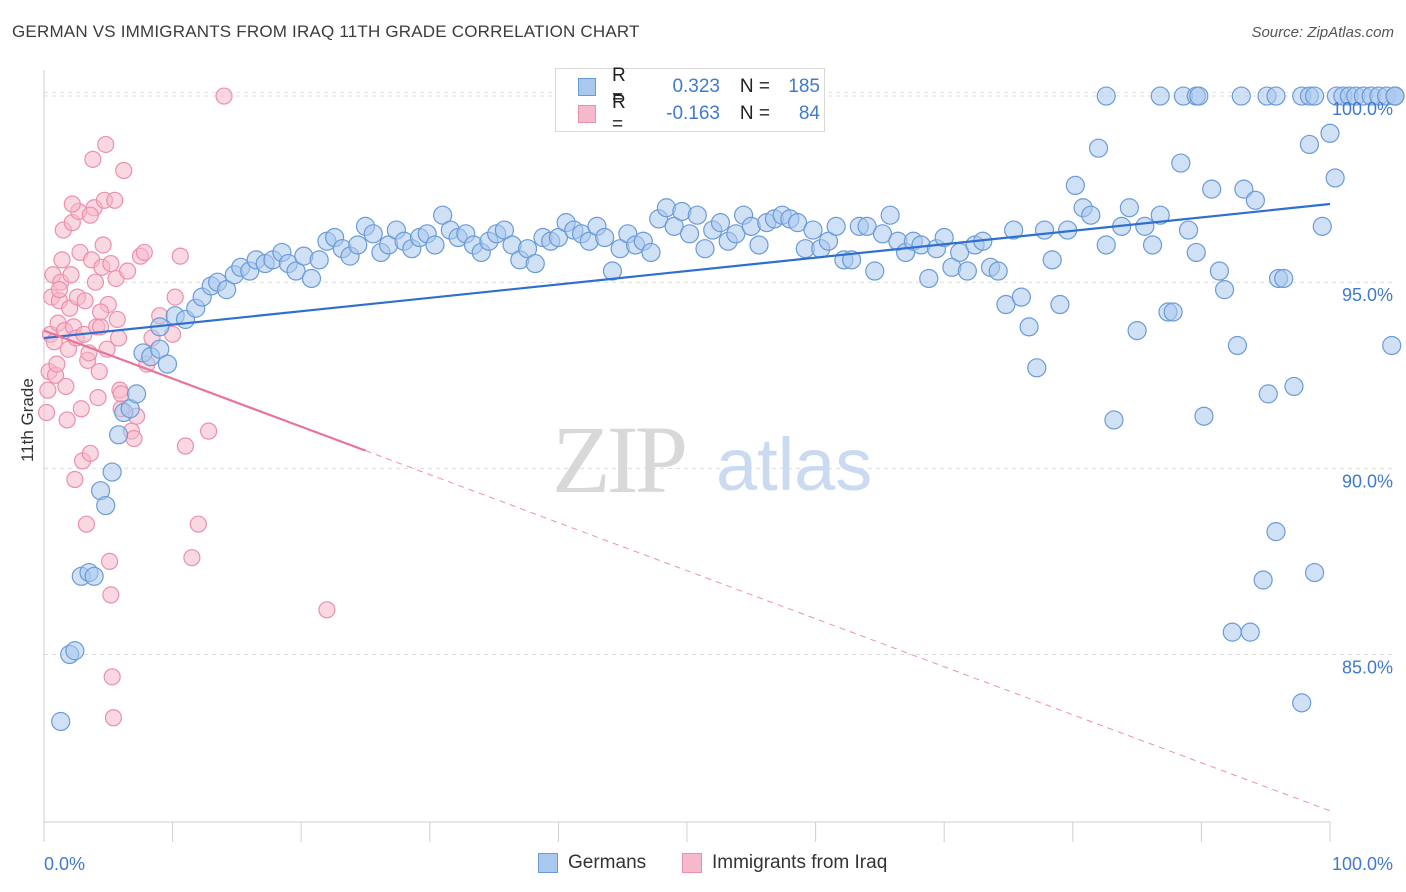  Describe the element at coordinates (754, 86) in the screenshot. I see `n-label: N =` at that location.